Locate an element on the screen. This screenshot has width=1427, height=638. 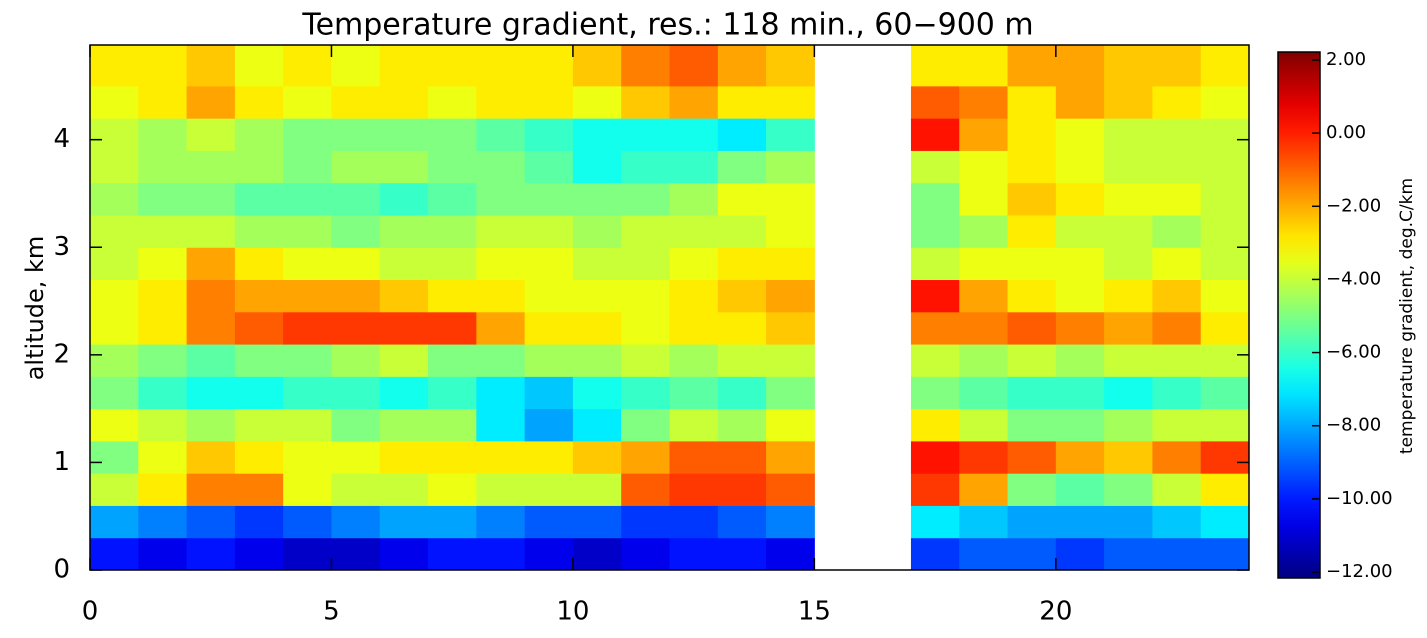
colorbar-tick-label: −2.00 is located at coordinates (1353, 205).